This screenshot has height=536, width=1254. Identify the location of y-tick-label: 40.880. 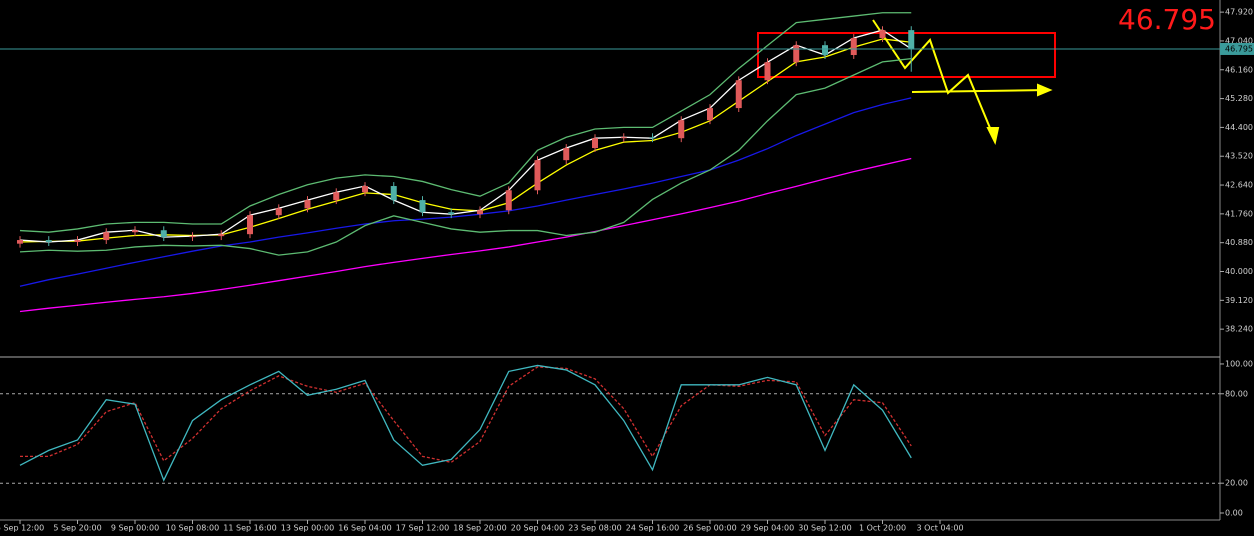
(1239, 242).